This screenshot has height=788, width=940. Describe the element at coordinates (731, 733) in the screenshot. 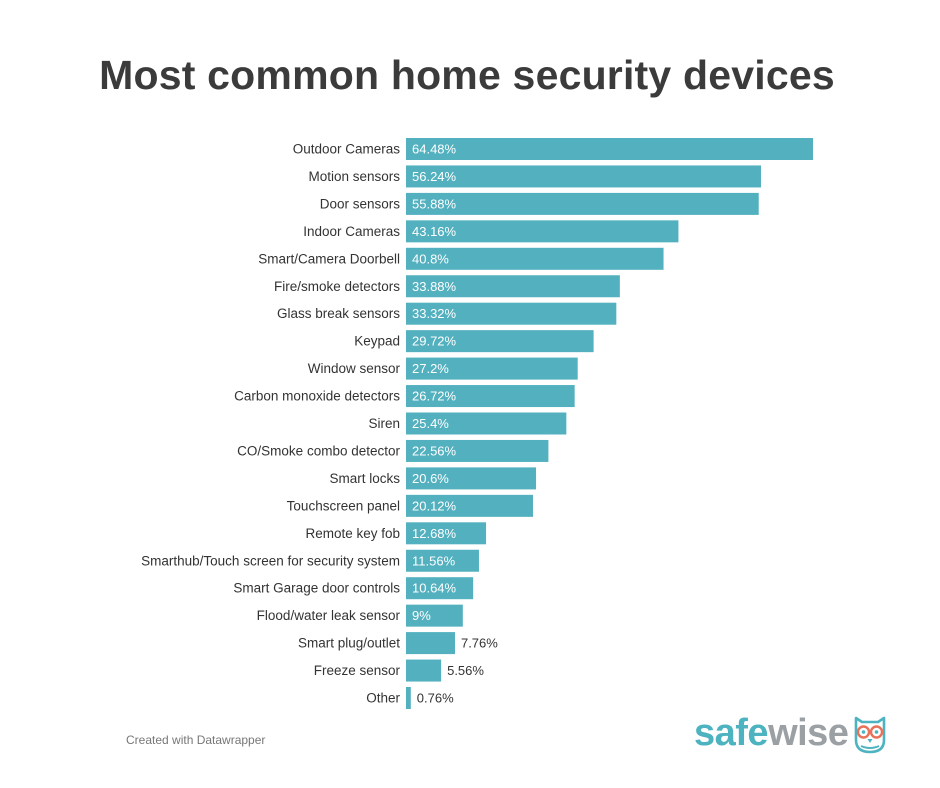

I see `logo-safe-text: safe` at that location.